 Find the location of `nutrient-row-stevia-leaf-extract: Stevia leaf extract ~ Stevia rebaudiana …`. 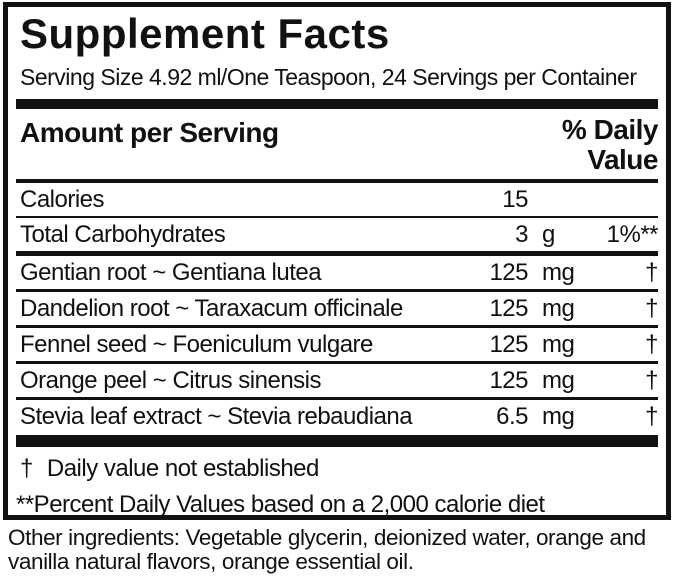

nutrient-row-stevia-leaf-extract: Stevia leaf extract ~ Stevia rebaudiana … is located at coordinates (337, 416).